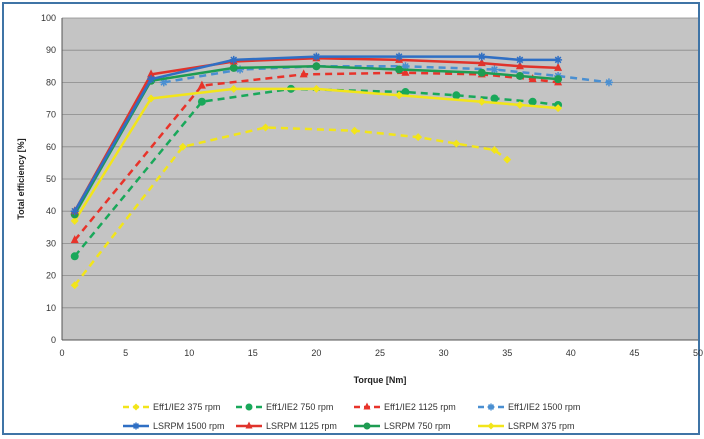 Image resolution: width=704 pixels, height=439 pixels. What do you see at coordinates (316, 353) in the screenshot?
I see `x-tick-label: 20` at bounding box center [316, 353].